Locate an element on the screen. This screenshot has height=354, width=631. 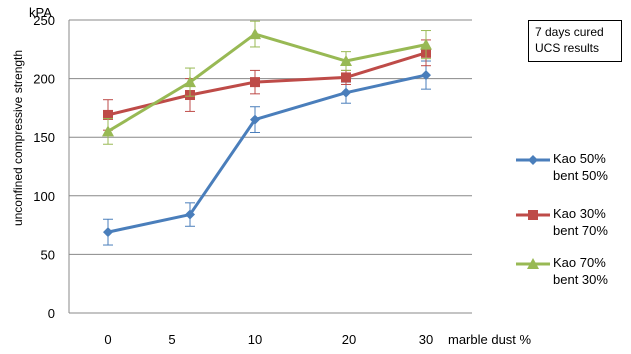
y-tick-label-100: 100 is located at coordinates (44, 196).